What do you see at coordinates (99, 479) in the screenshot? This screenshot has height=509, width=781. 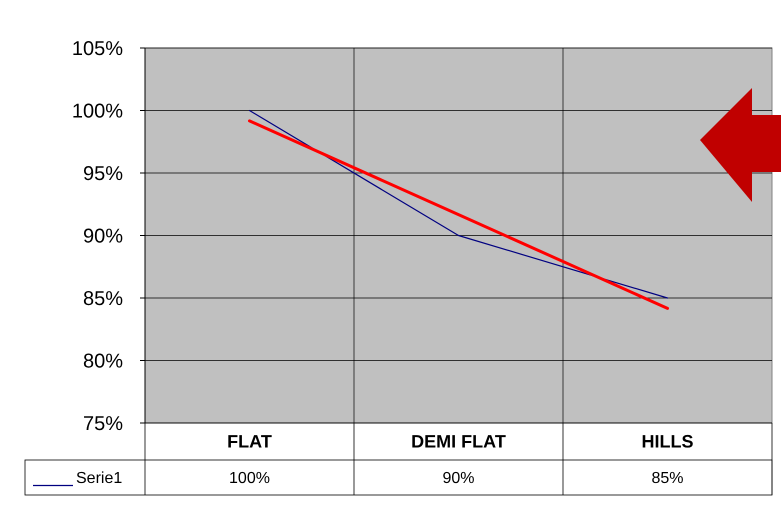 I see `legend-label: Serie1` at bounding box center [99, 479].